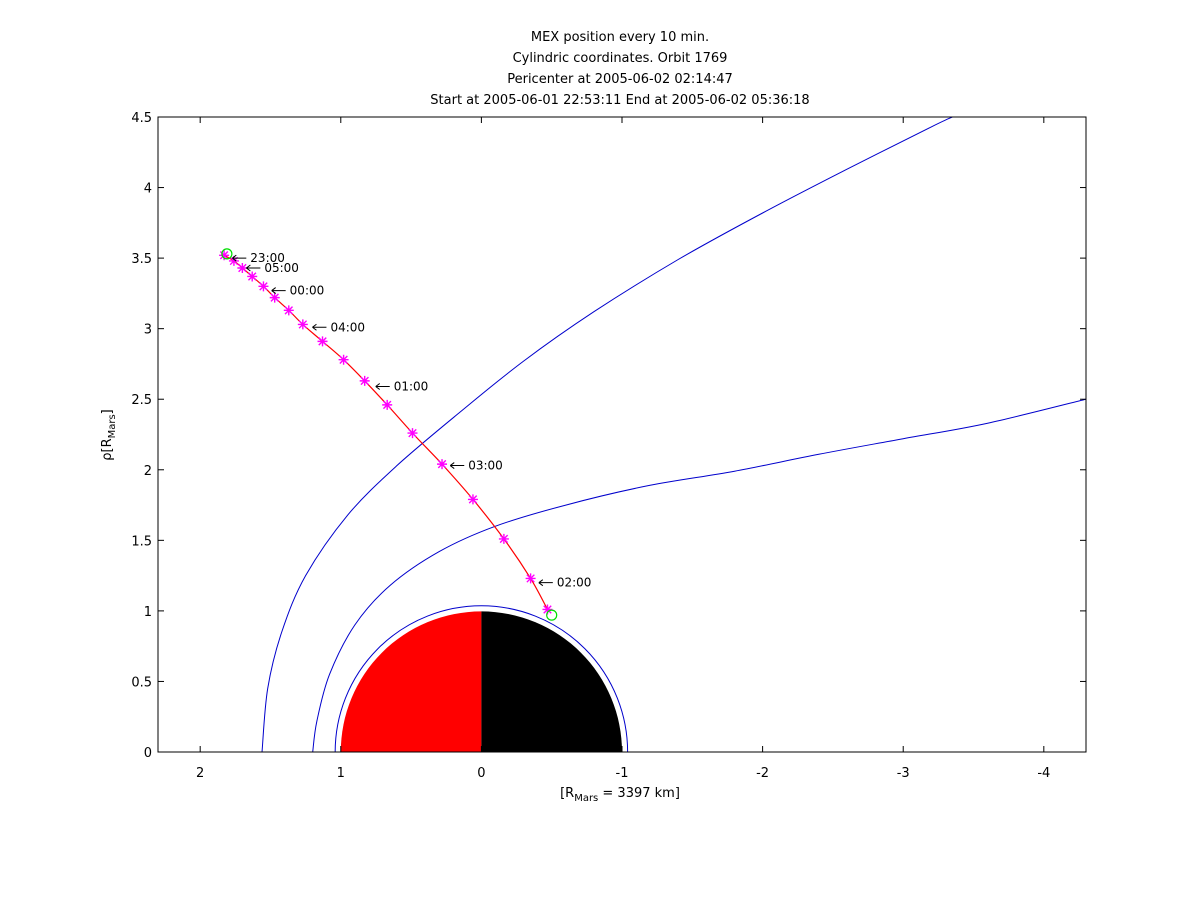  What do you see at coordinates (148, 189) in the screenshot?
I see `y-tick-label-8: 4` at bounding box center [148, 189].